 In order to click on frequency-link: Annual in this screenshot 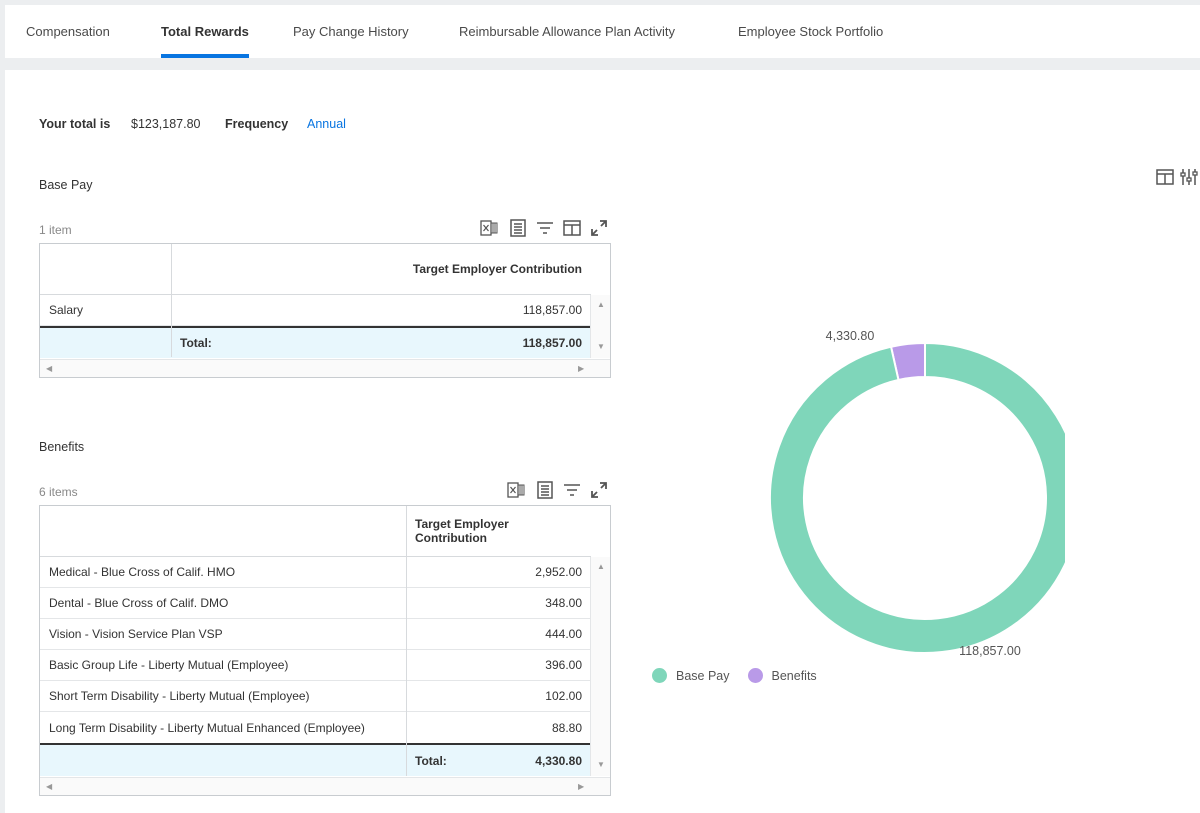, I will do `click(326, 124)`.